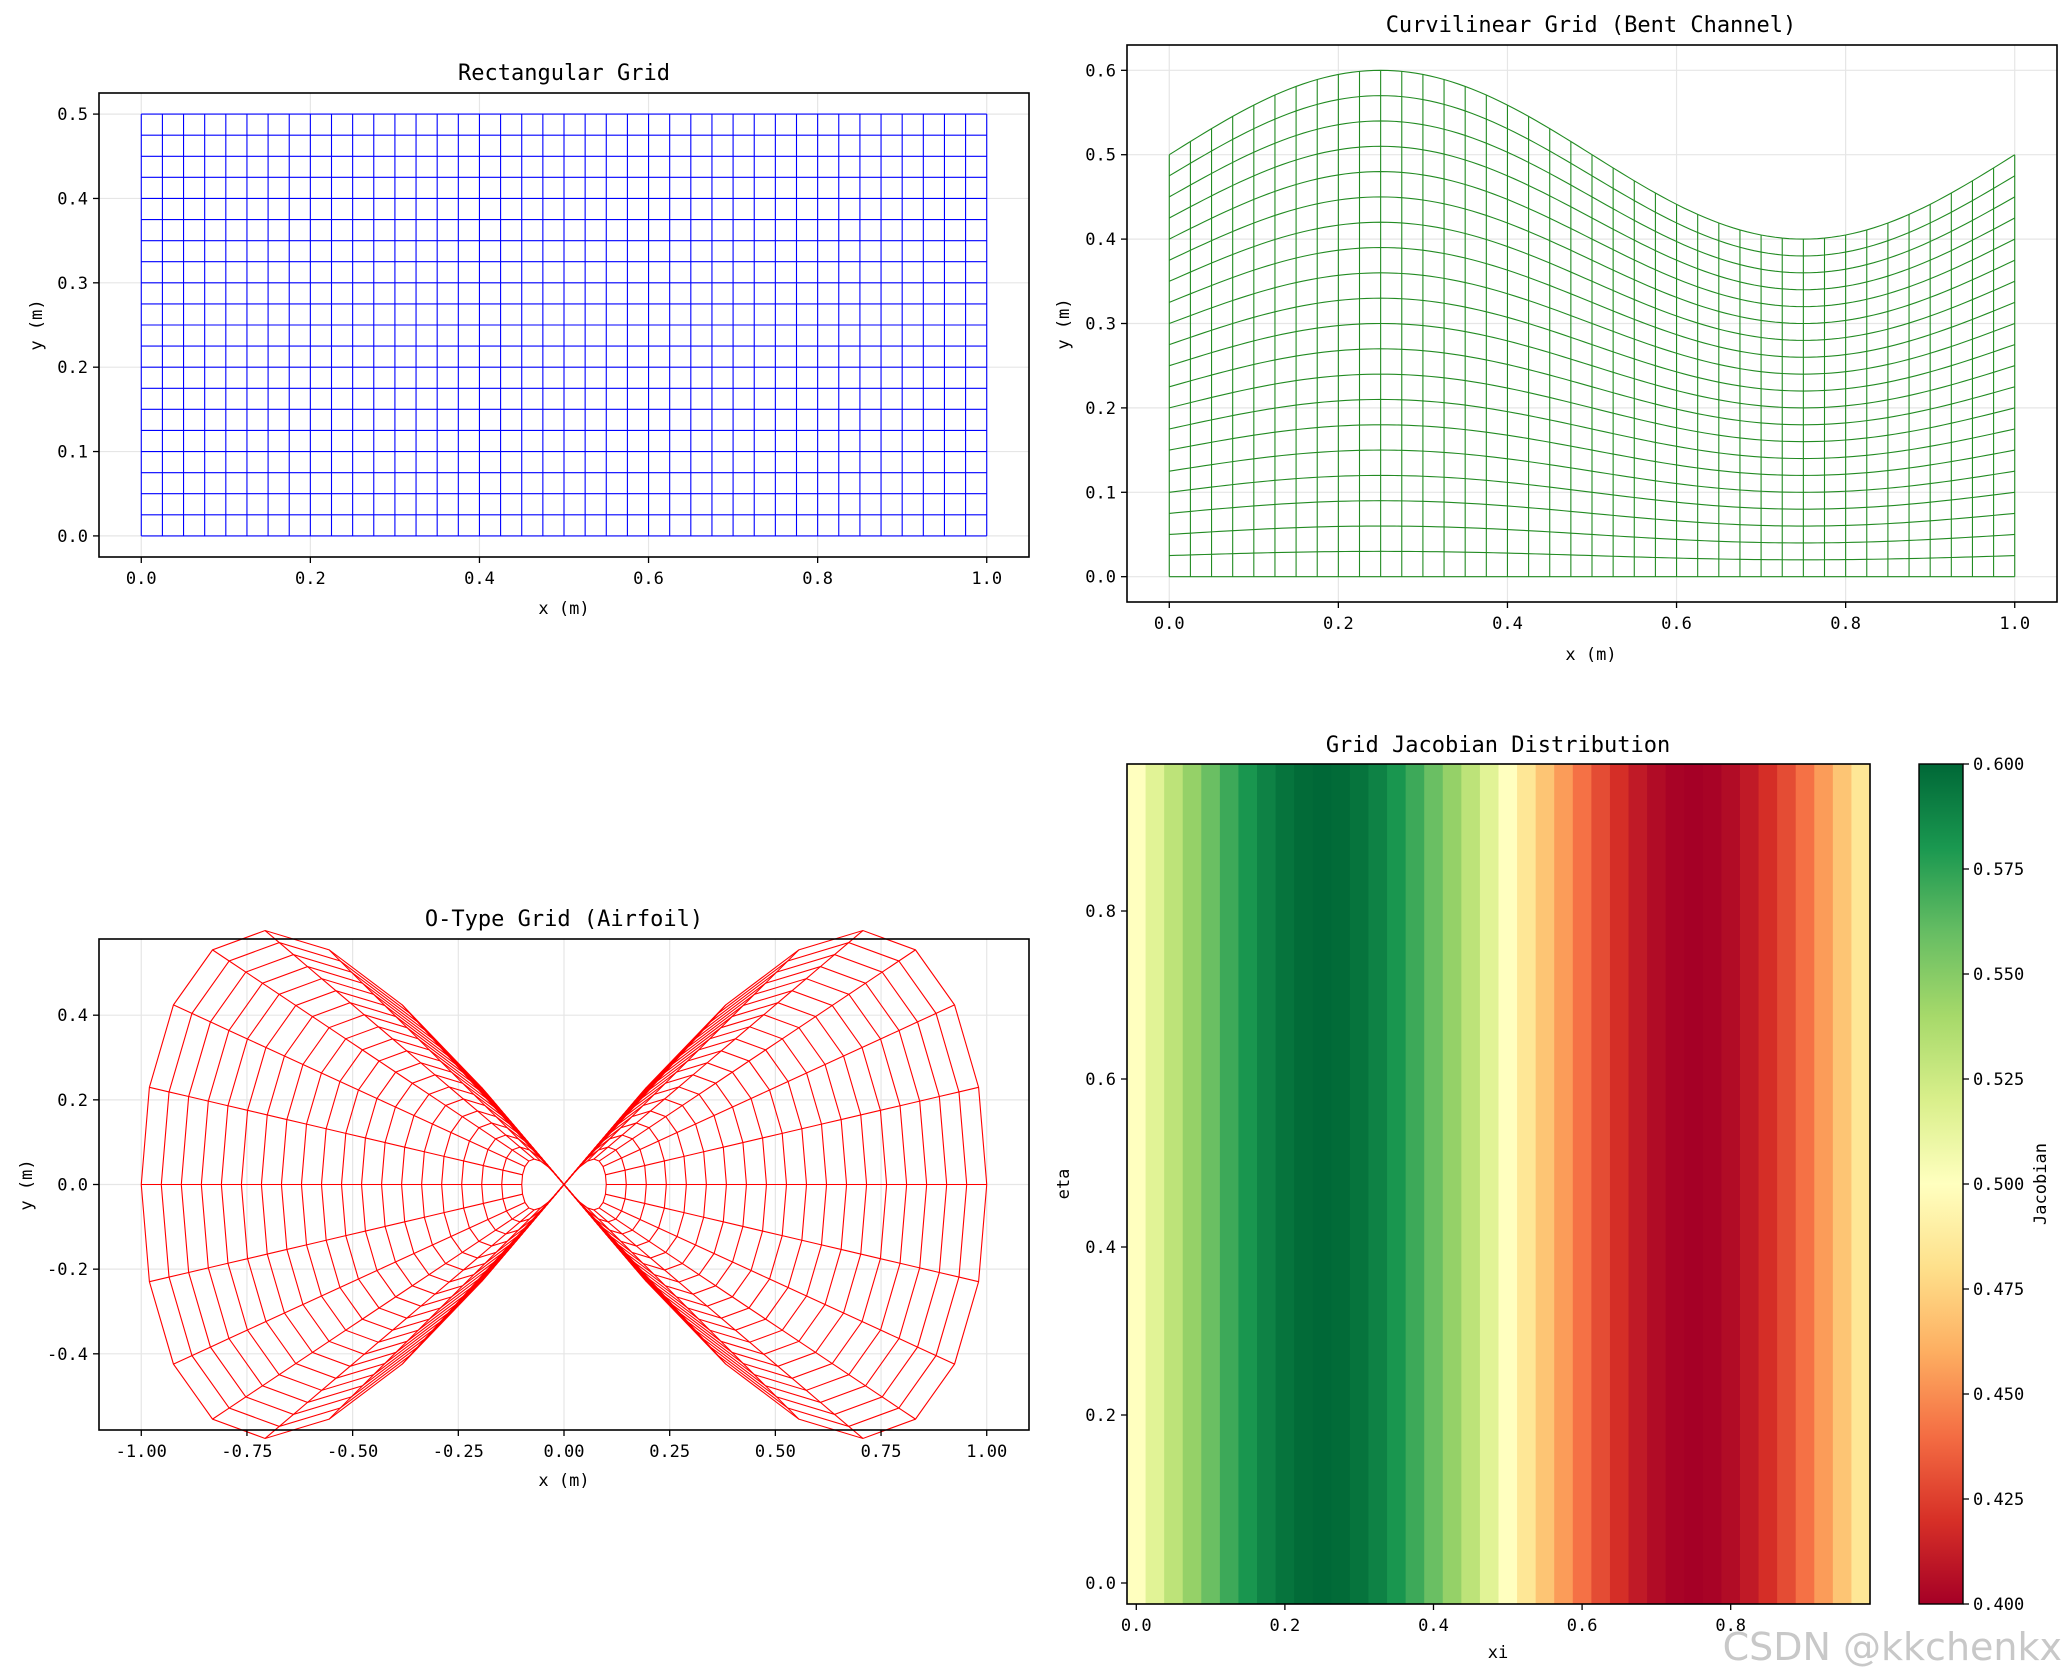 Image resolution: width=2070 pixels, height=1676 pixels. What do you see at coordinates (141, 1452) in the screenshot?
I see `otype-xtick-label-0: -1.00` at bounding box center [141, 1452].